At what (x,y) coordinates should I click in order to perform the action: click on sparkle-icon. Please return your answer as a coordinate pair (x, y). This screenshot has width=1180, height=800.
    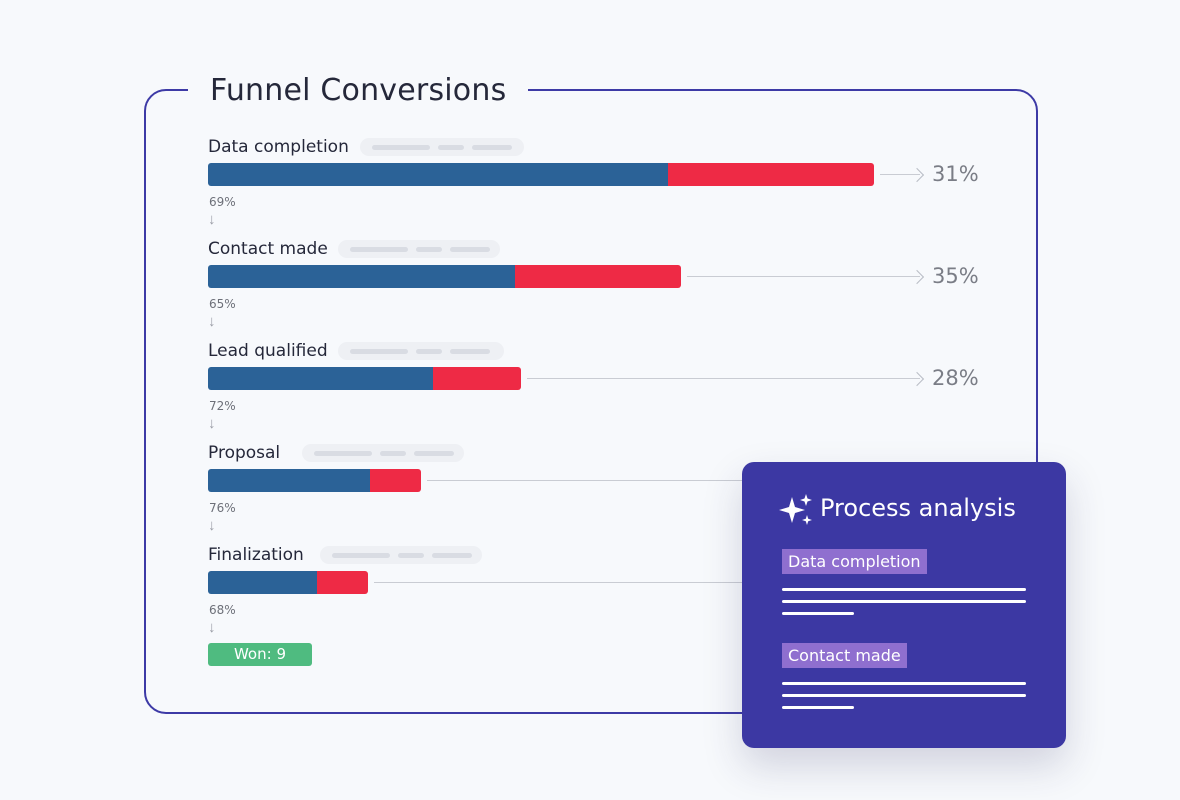
    Looking at the image, I should click on (795, 509).